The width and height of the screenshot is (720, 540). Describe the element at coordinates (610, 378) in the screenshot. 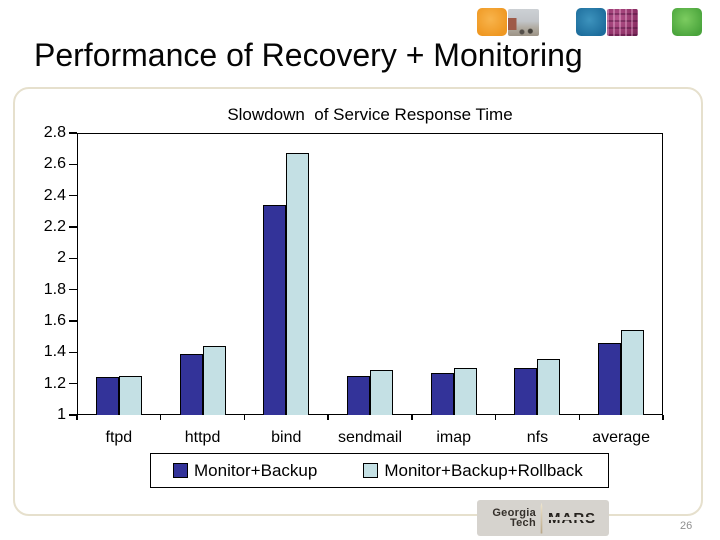

I see `bar-average-monitor-backup` at that location.